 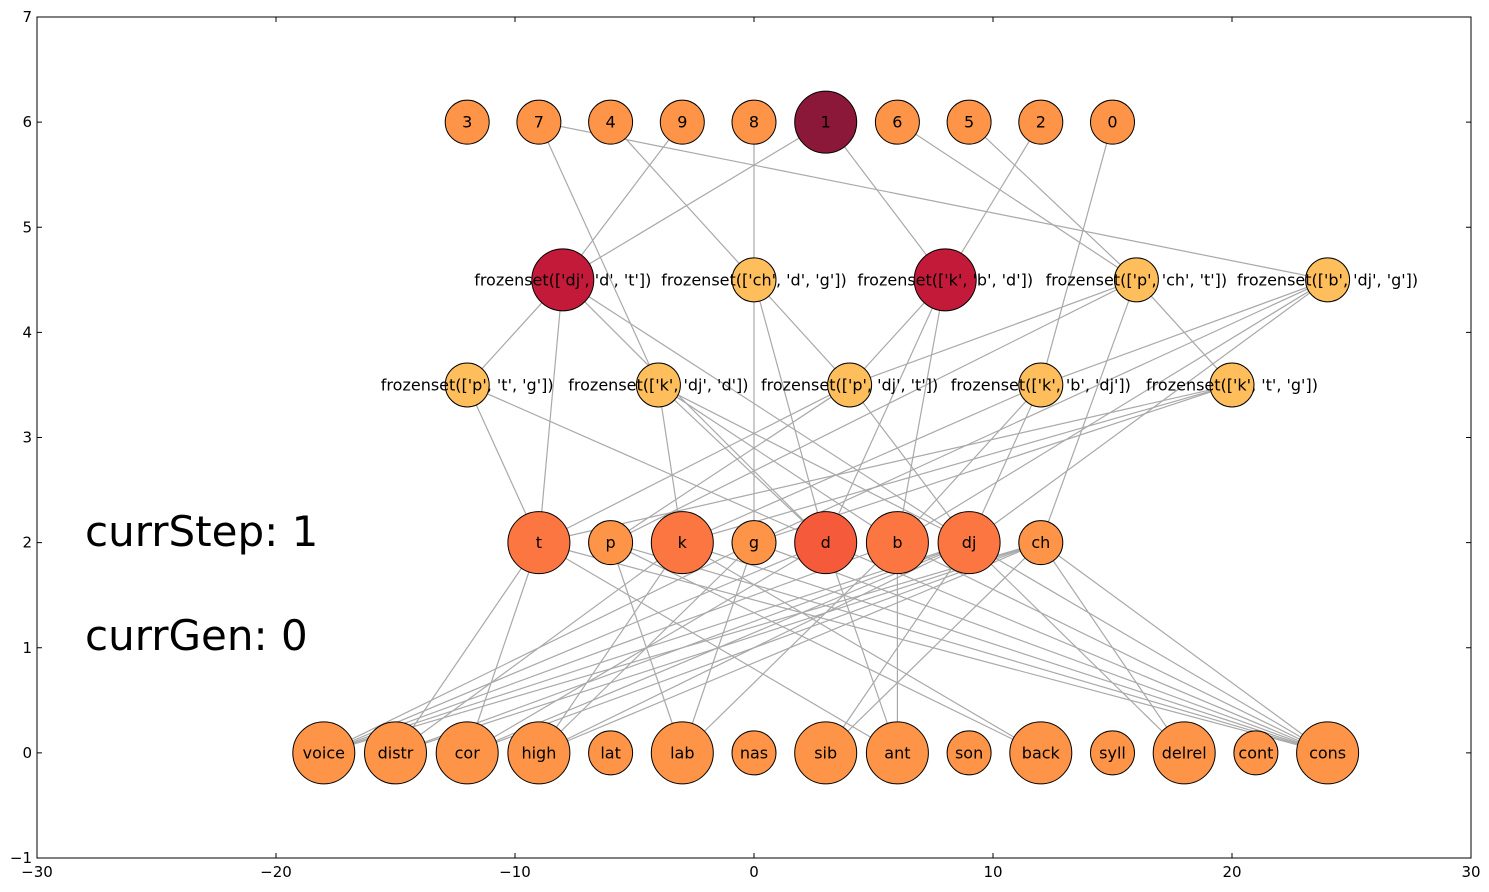 I want to click on y-tick-label: 3, so click(x=27, y=438).